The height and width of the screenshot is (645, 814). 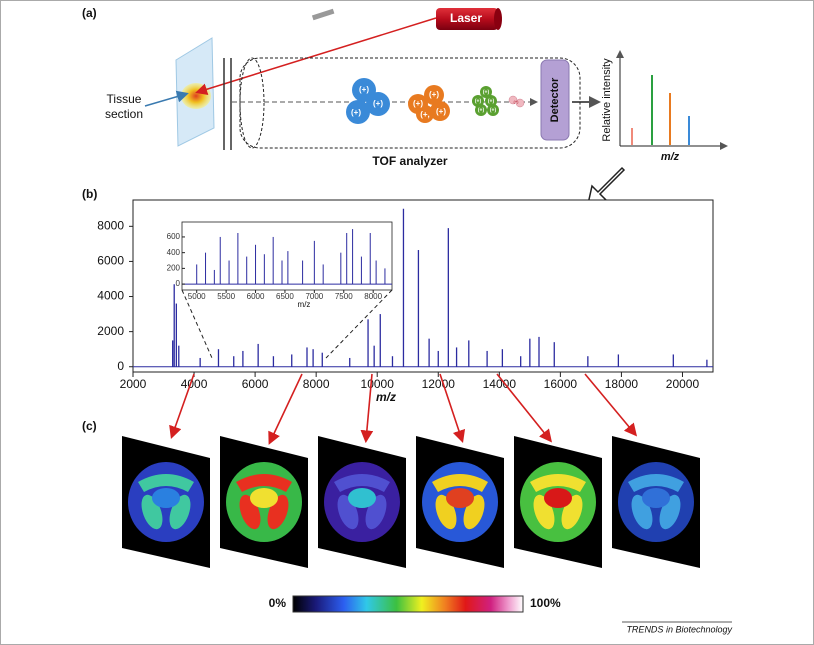 What do you see at coordinates (285, 296) in the screenshot?
I see `x-tick-label: 6500` at bounding box center [285, 296].